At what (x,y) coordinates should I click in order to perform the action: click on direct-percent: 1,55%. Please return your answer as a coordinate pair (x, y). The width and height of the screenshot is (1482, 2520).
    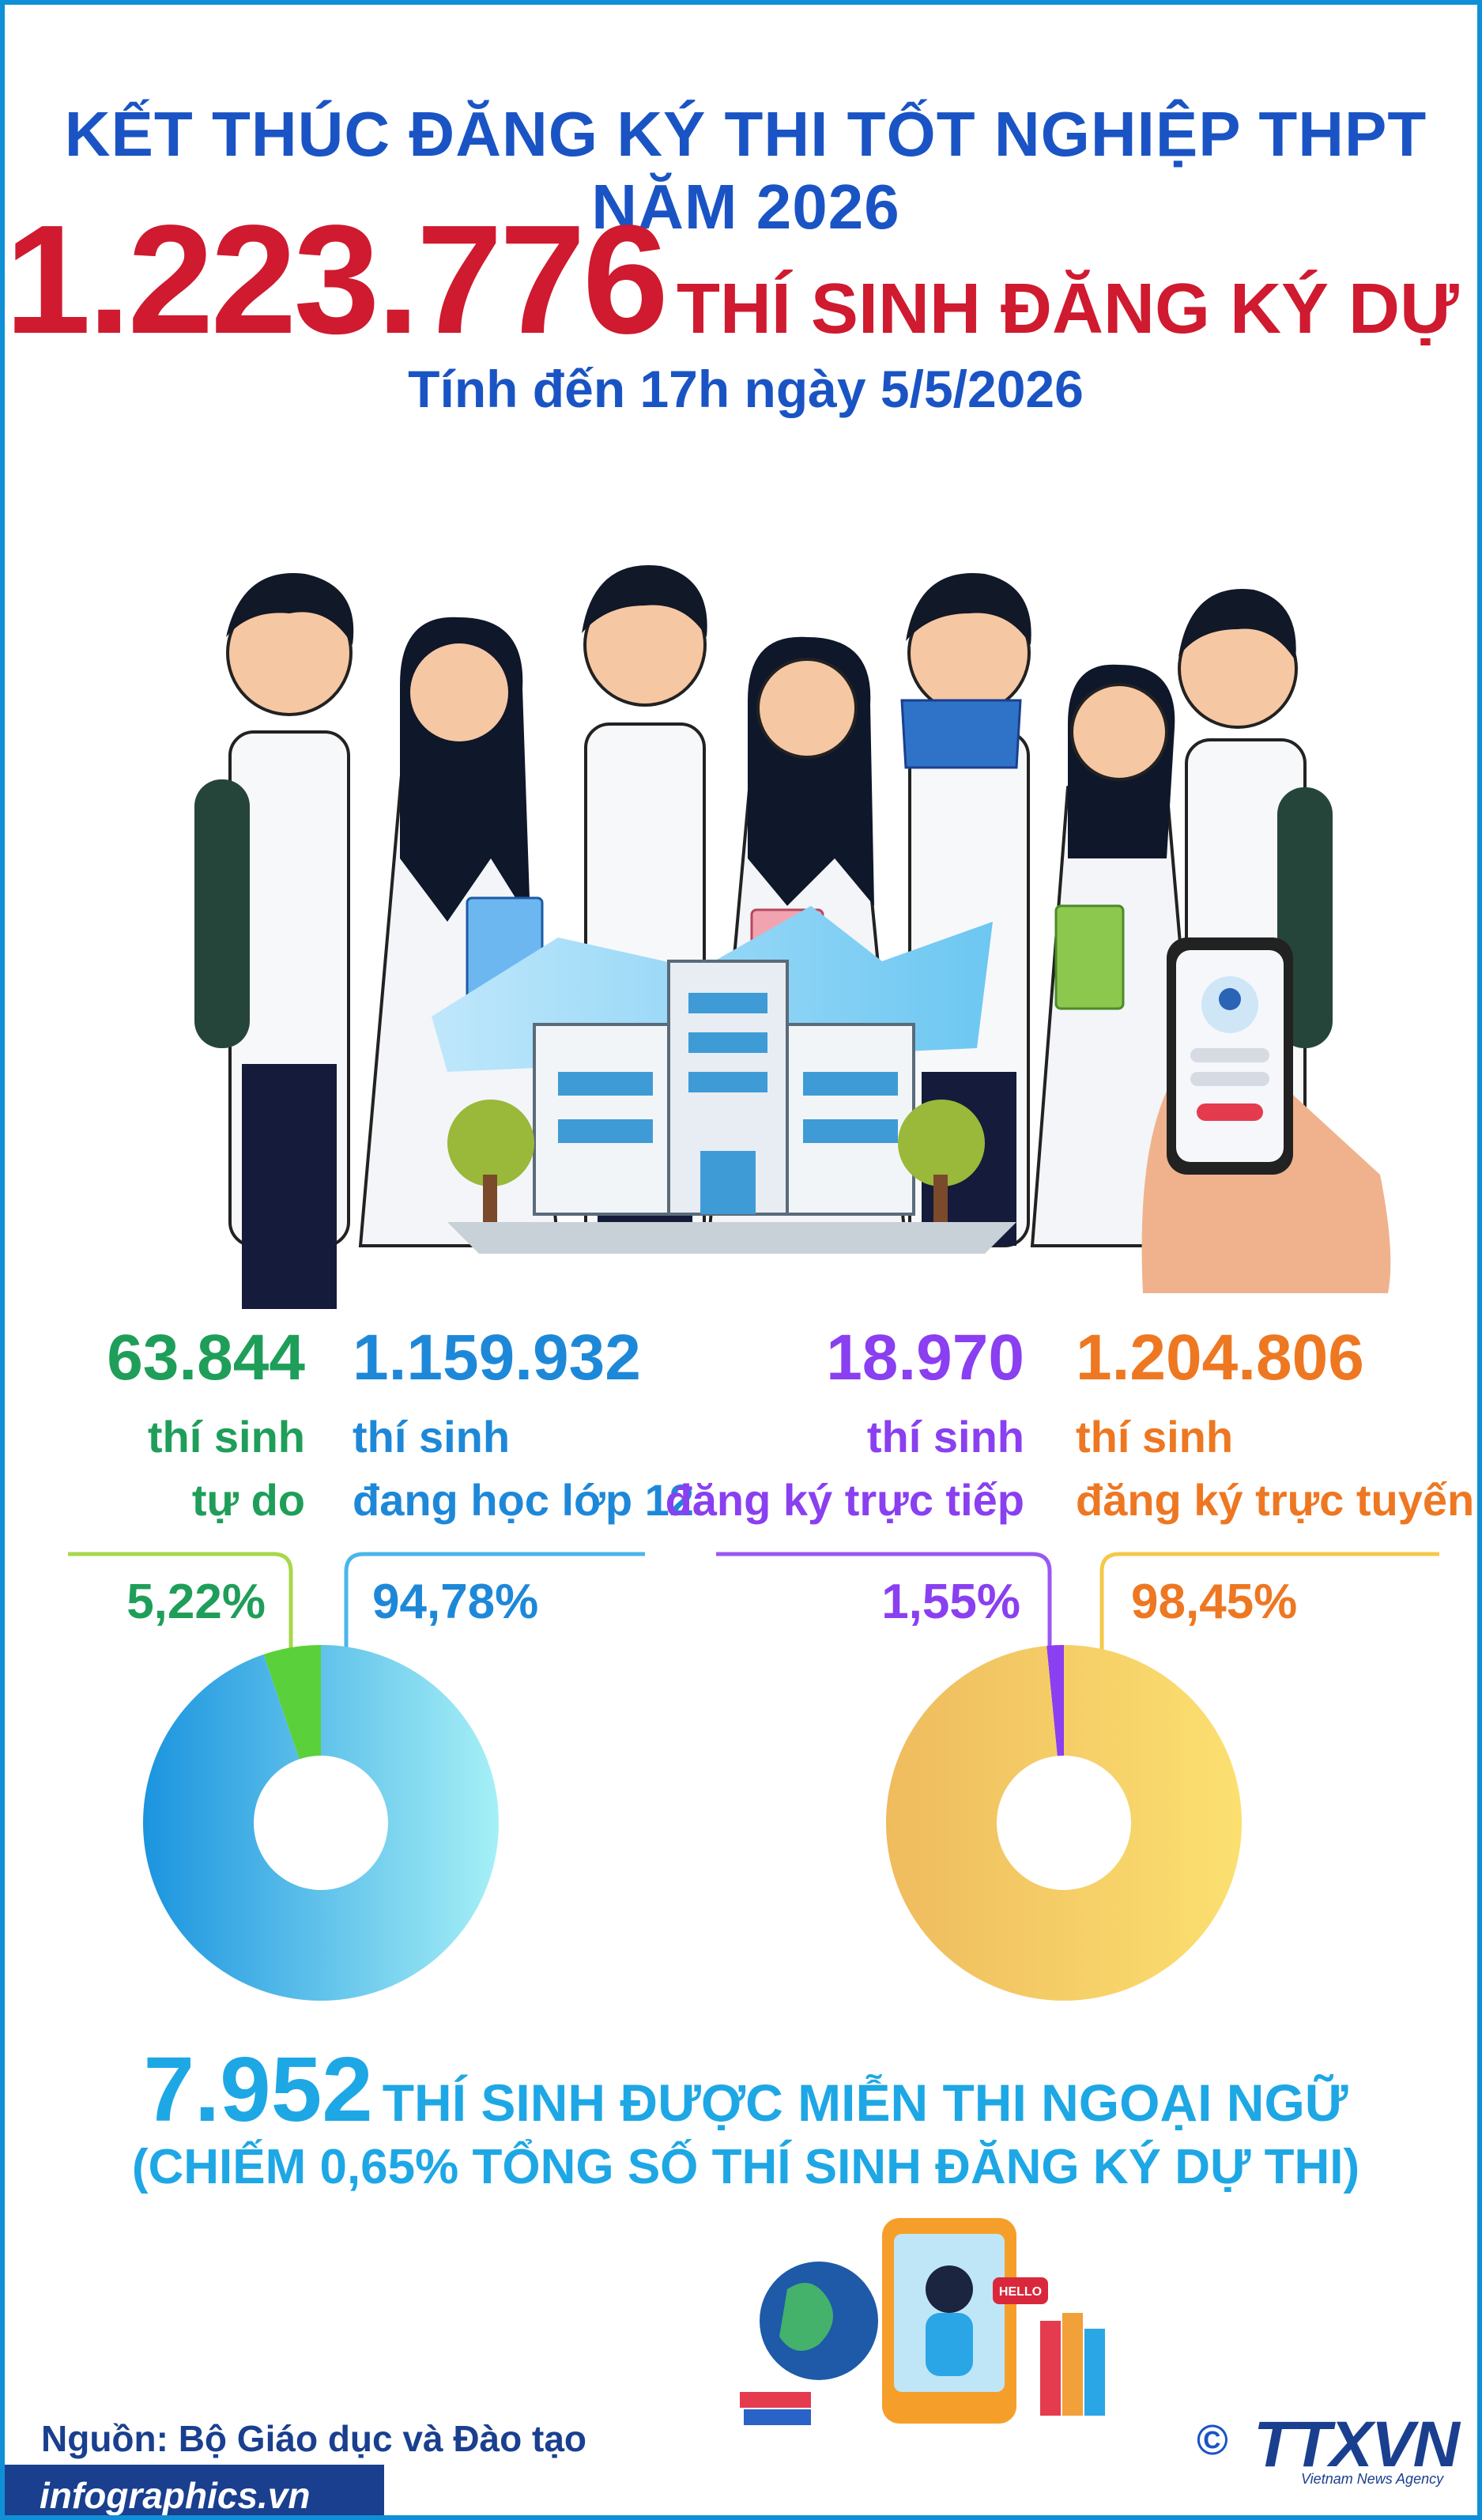
    Looking at the image, I should click on (951, 1602).